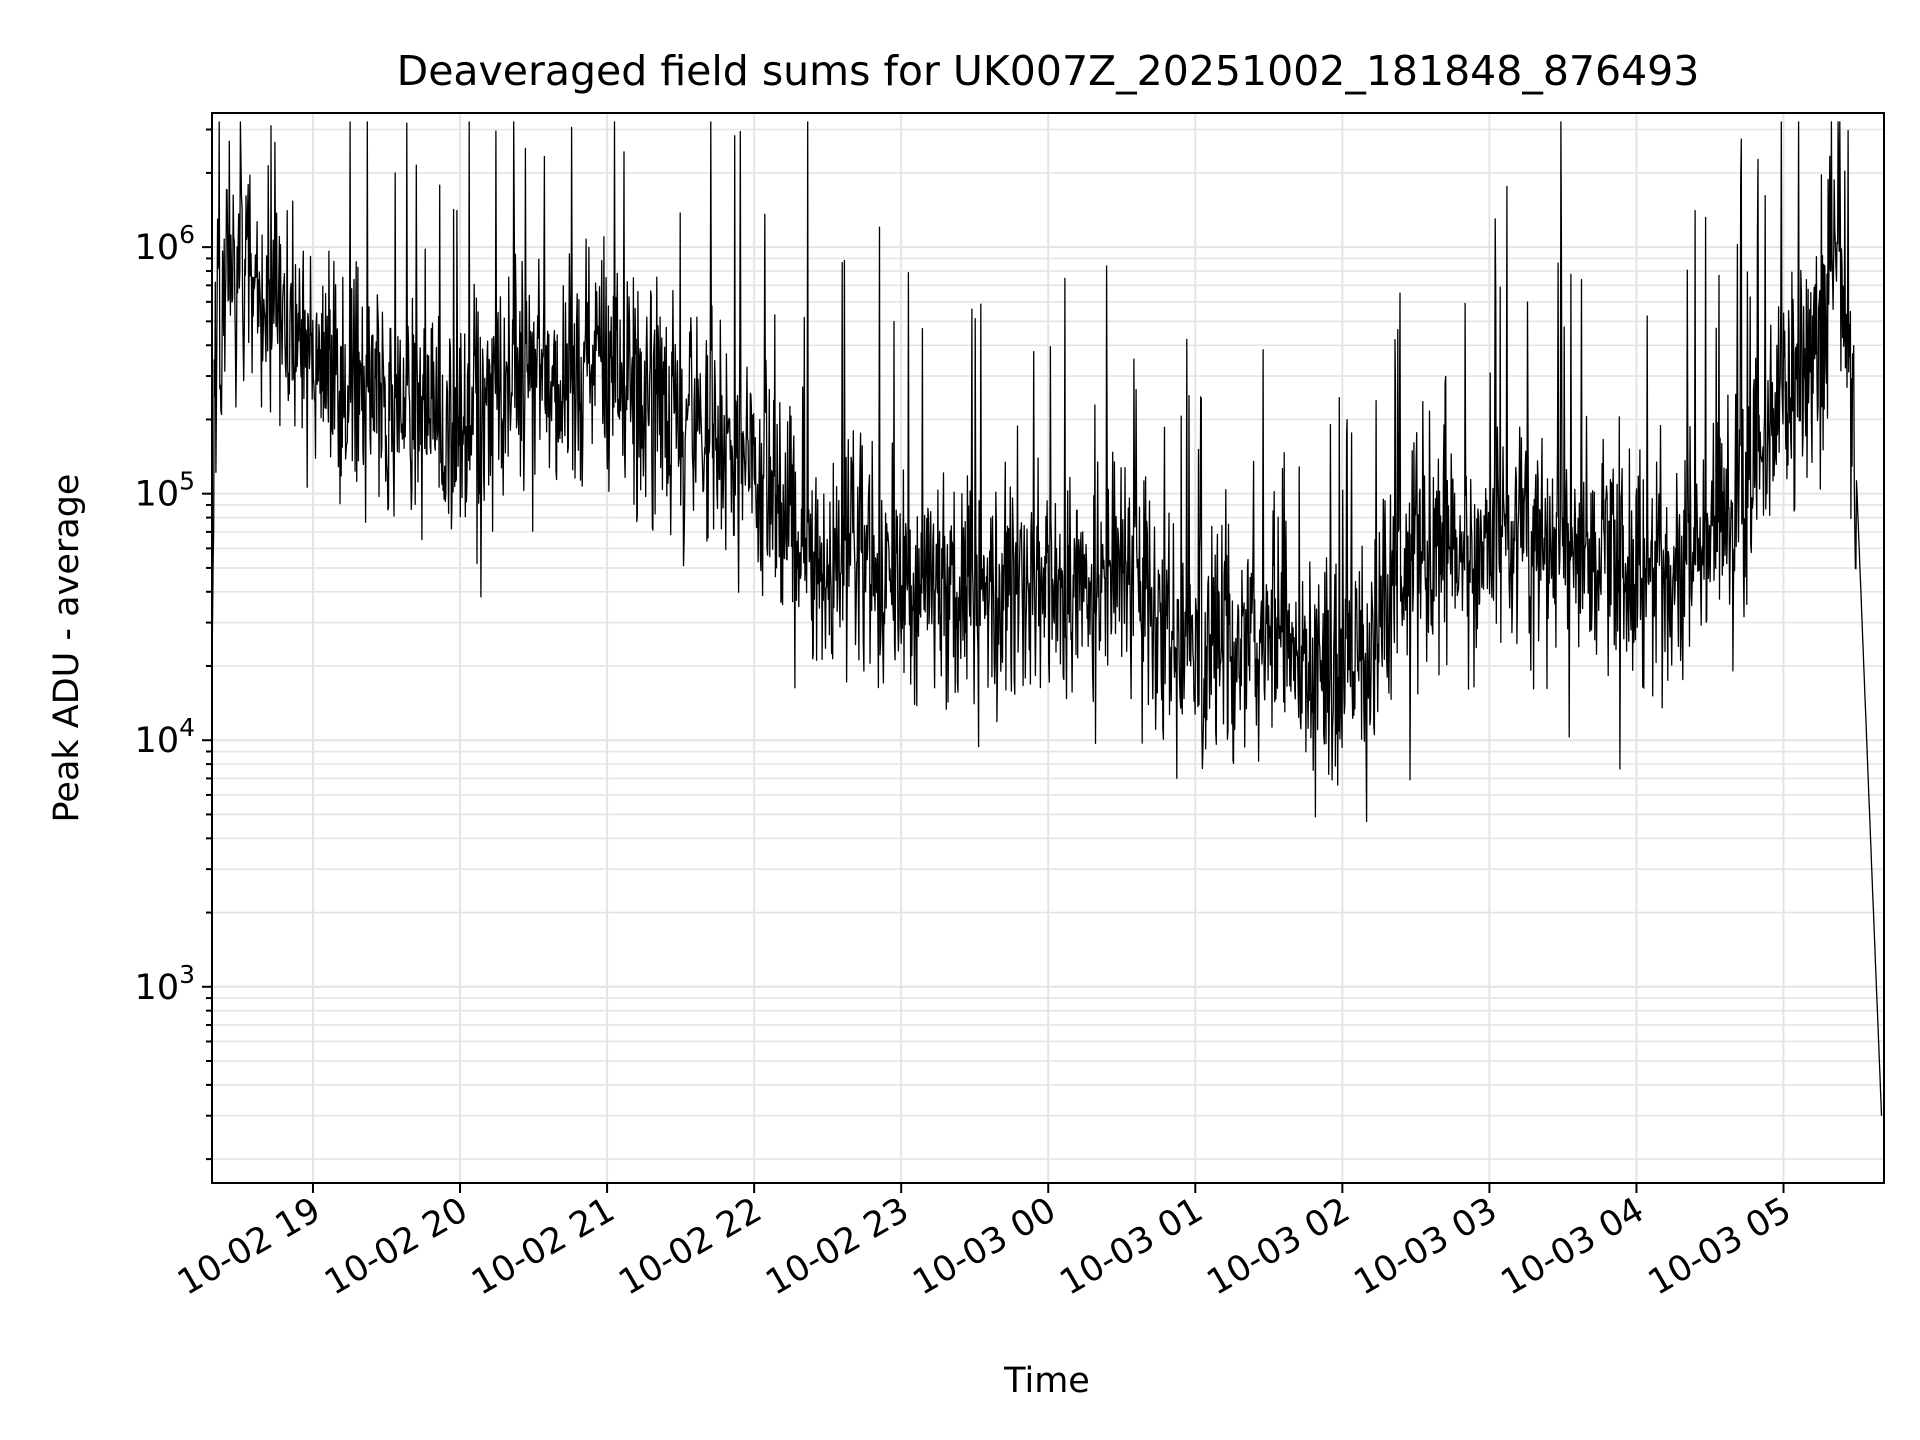 This screenshot has width=1920, height=1440. I want to click on x-axis-label: Time, so click(1046, 1381).